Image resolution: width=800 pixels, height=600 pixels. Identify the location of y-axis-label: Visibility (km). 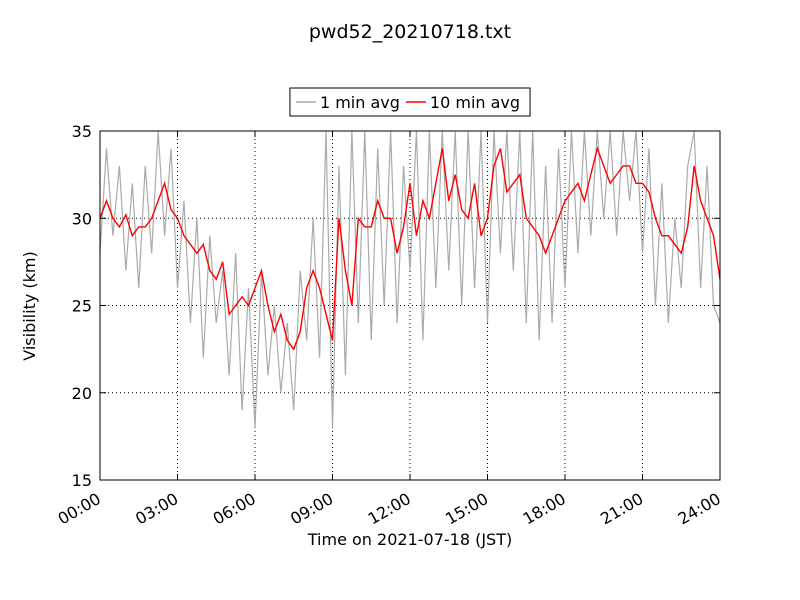
(29, 305).